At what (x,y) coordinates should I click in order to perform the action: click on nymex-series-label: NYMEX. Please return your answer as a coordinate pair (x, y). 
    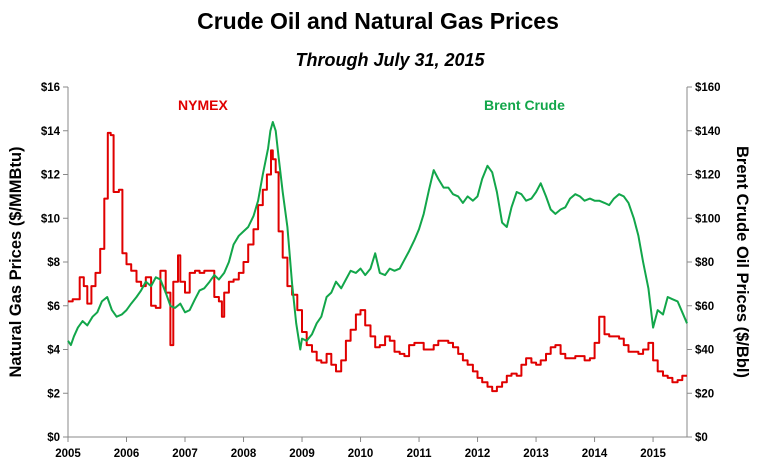
    Looking at the image, I should click on (203, 105).